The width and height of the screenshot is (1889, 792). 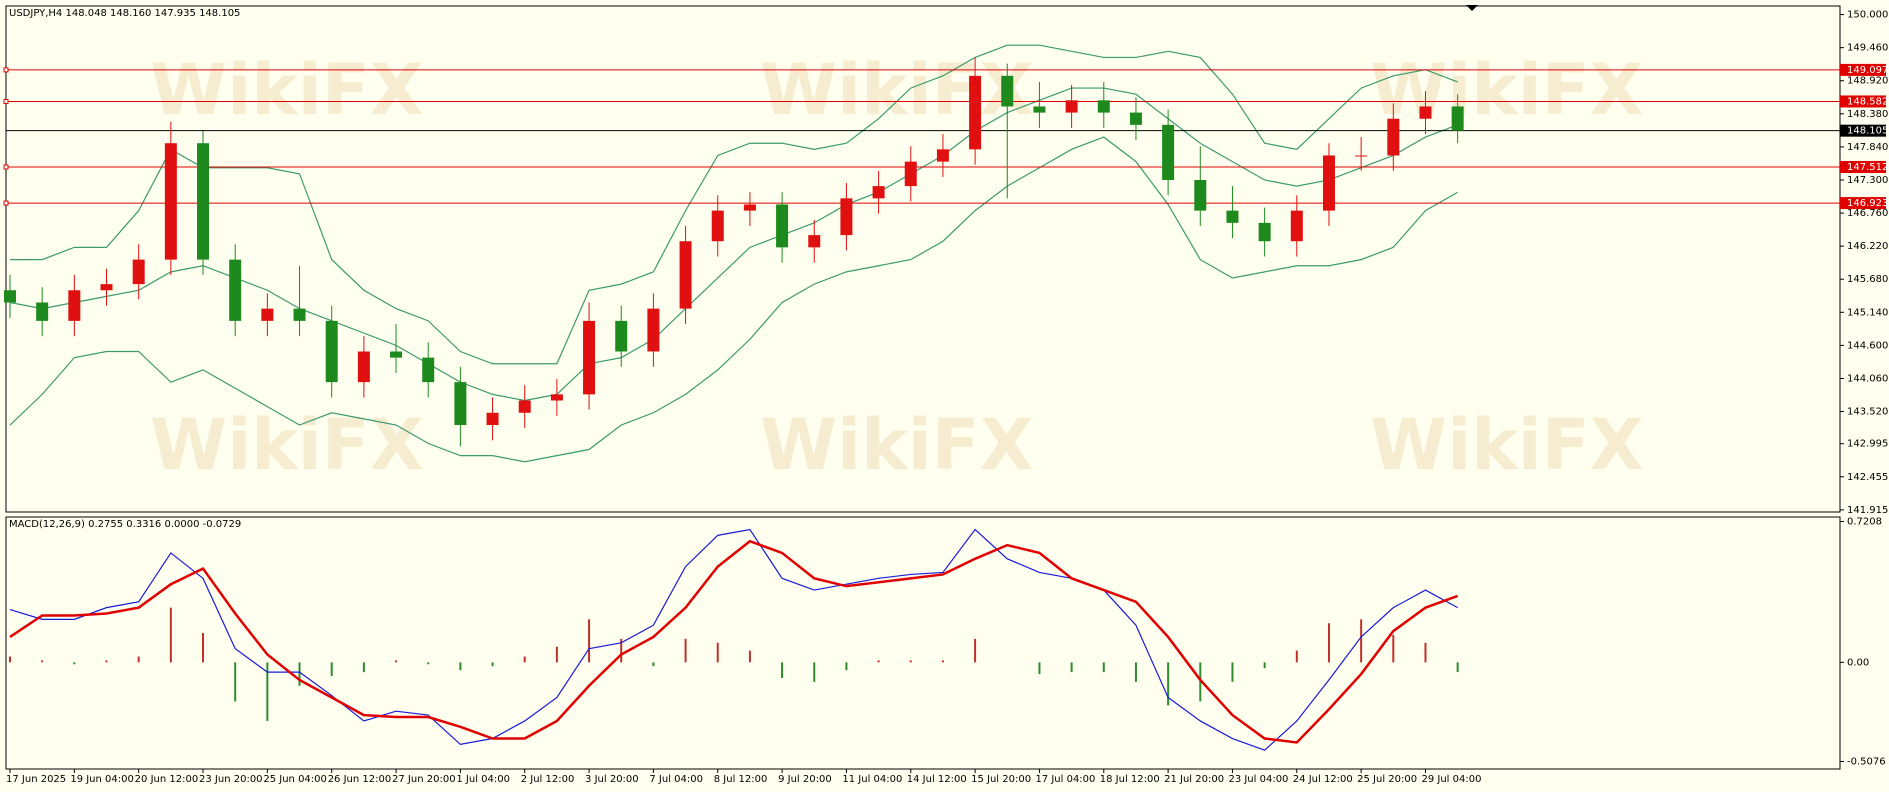 What do you see at coordinates (1867, 213) in the screenshot?
I see `y-tick-label: 146.760` at bounding box center [1867, 213].